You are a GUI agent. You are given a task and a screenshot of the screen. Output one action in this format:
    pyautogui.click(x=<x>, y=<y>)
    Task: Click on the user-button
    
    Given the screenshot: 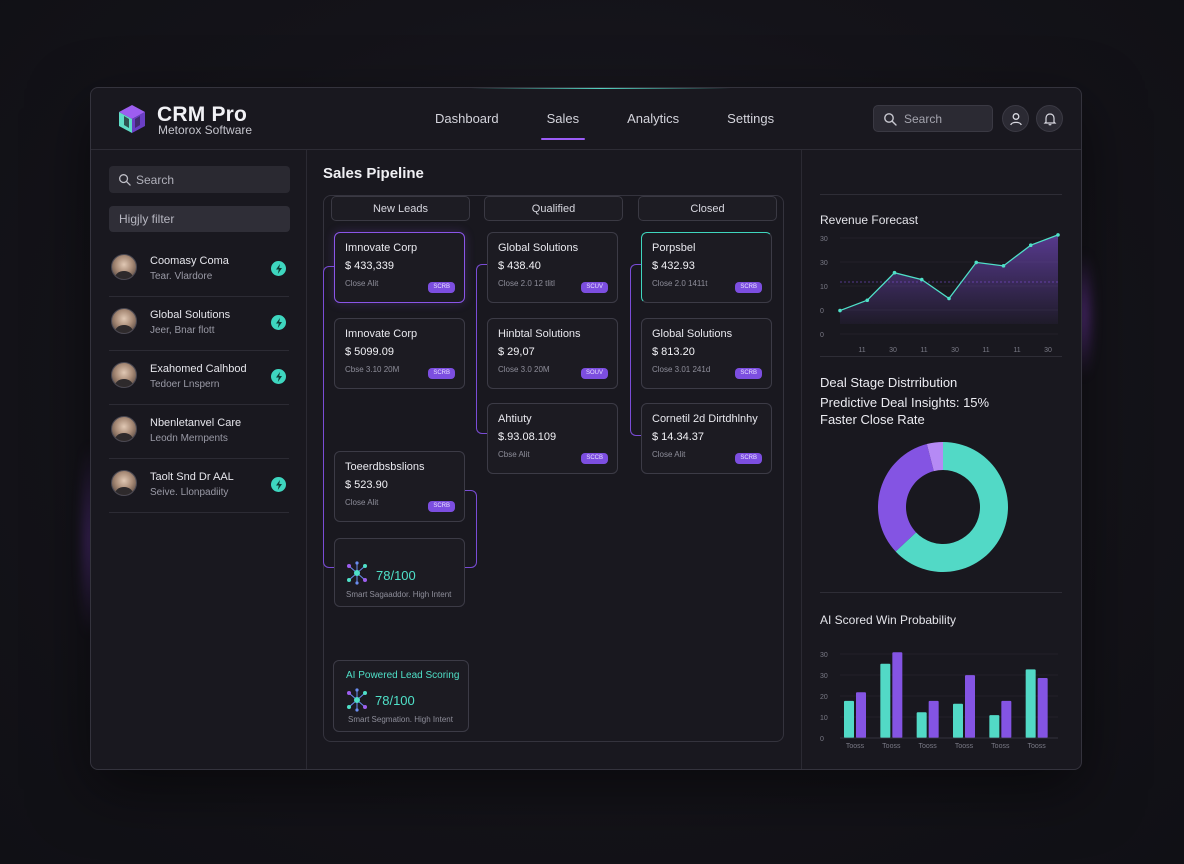 What is the action you would take?
    pyautogui.click(x=1015, y=118)
    